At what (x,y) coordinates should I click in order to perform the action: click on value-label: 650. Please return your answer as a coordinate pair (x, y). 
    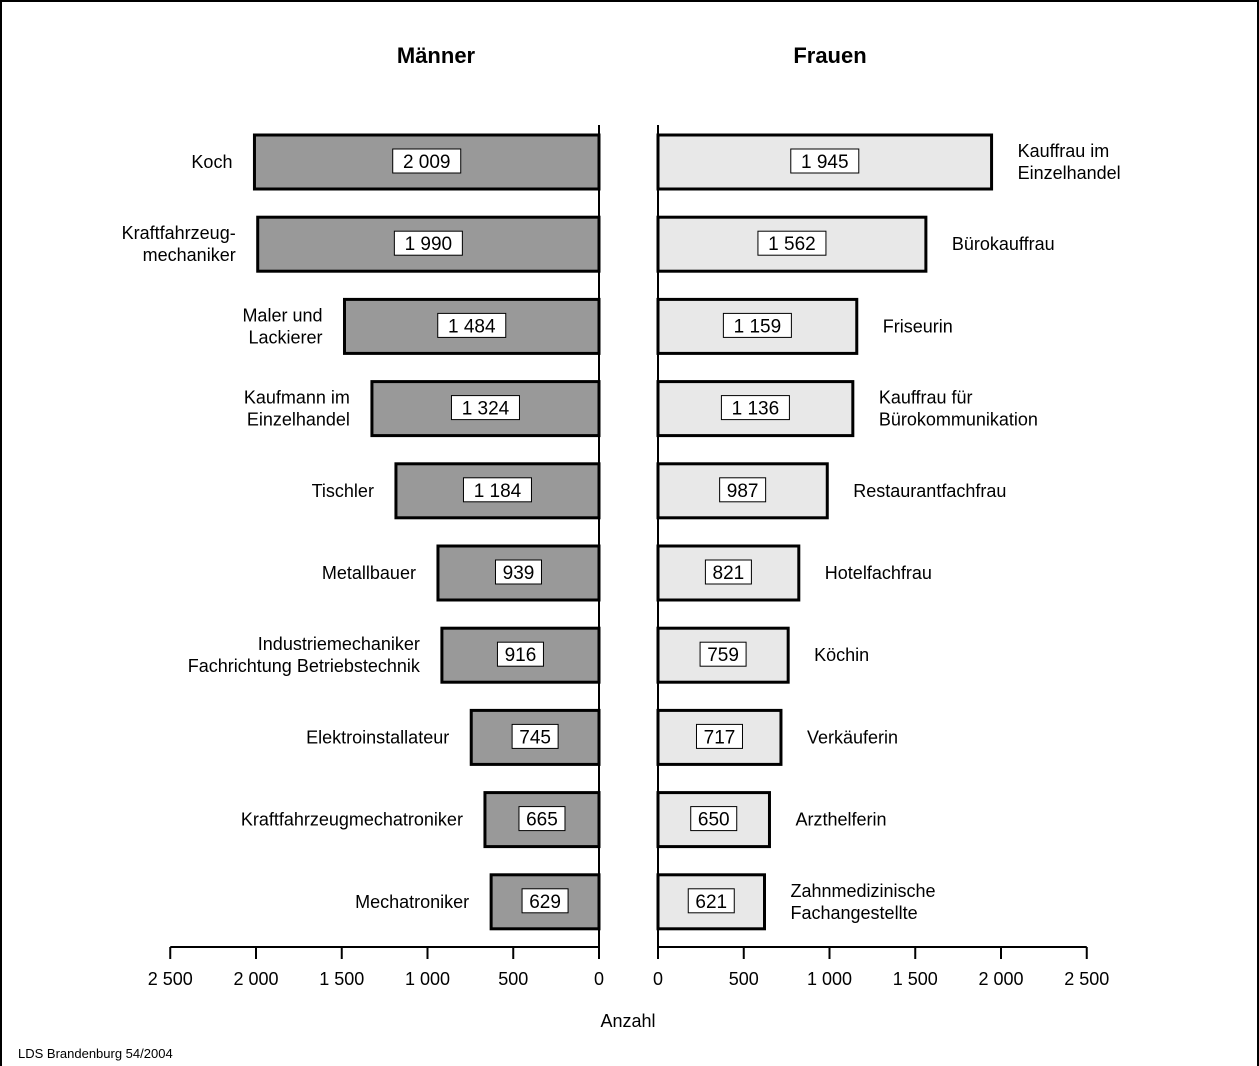
    Looking at the image, I should click on (714, 820).